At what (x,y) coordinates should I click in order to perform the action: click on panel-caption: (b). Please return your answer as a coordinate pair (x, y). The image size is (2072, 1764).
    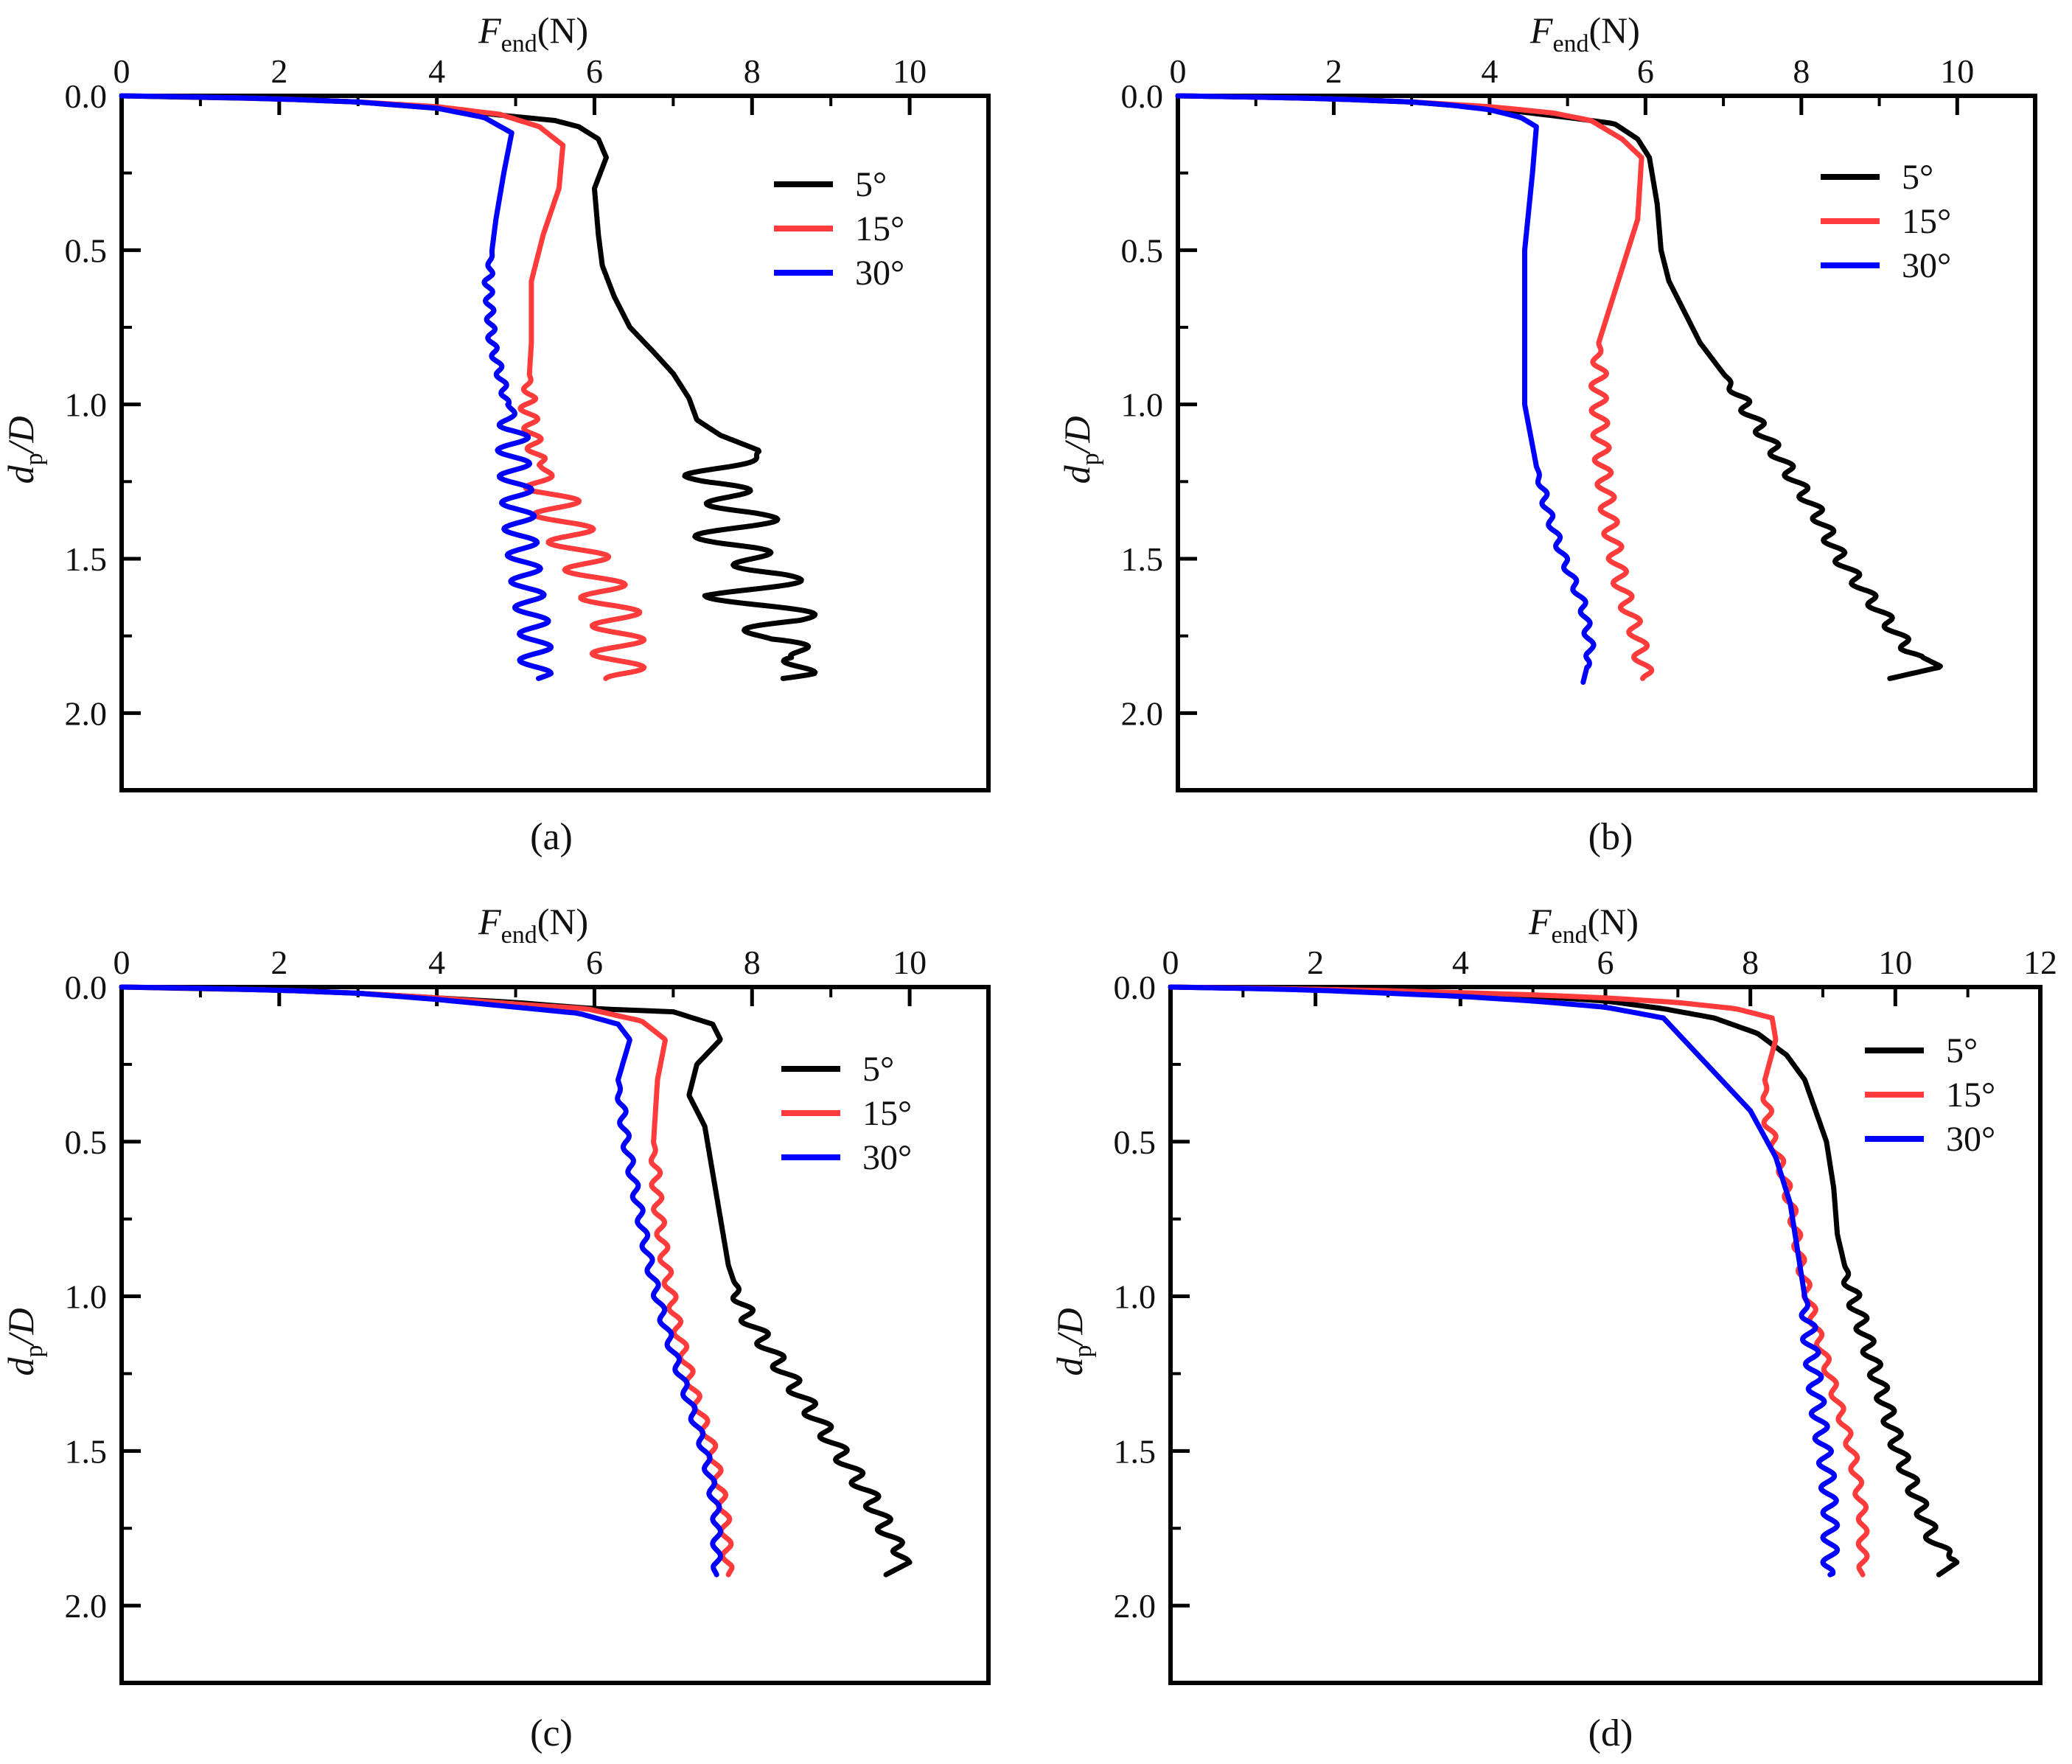
    Looking at the image, I should click on (1610, 837).